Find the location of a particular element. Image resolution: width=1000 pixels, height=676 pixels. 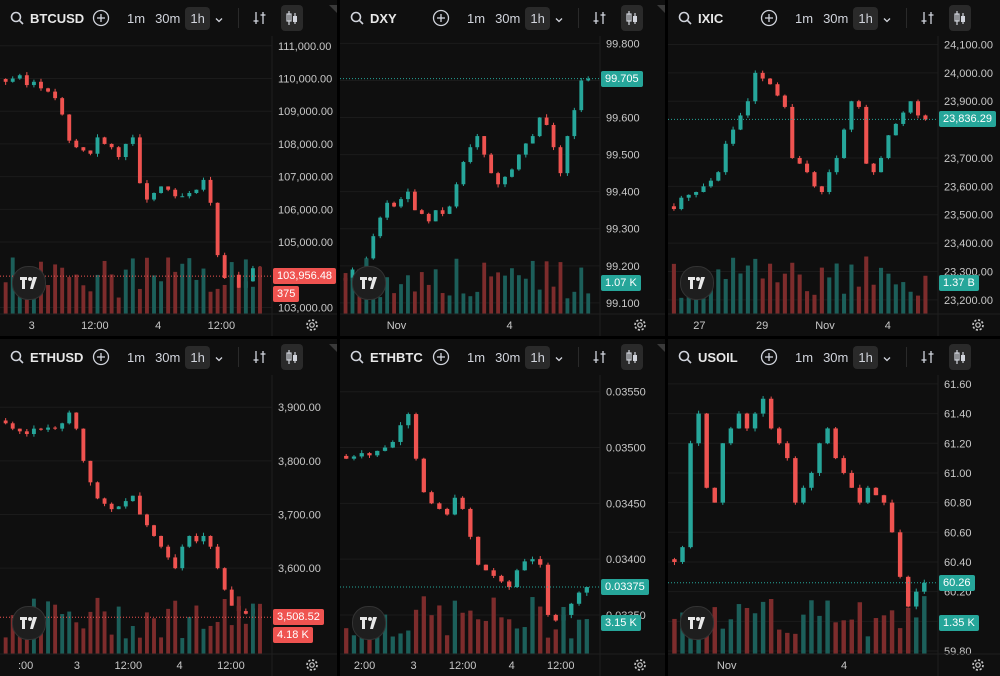

symbol-name: IXIC is located at coordinates (711, 18).